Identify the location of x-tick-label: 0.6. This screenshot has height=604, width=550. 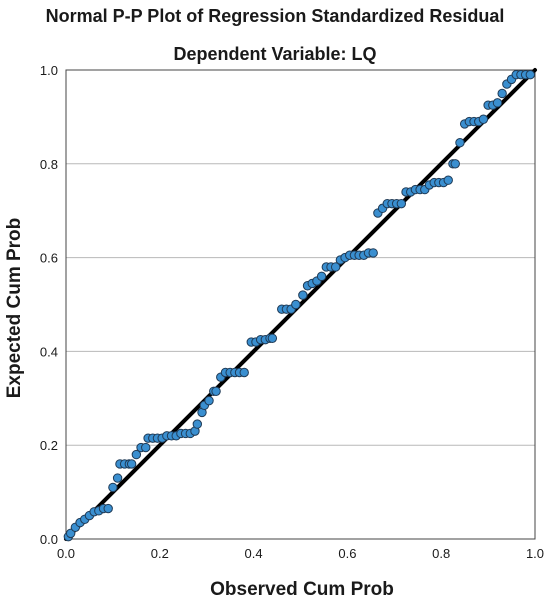
(347, 553).